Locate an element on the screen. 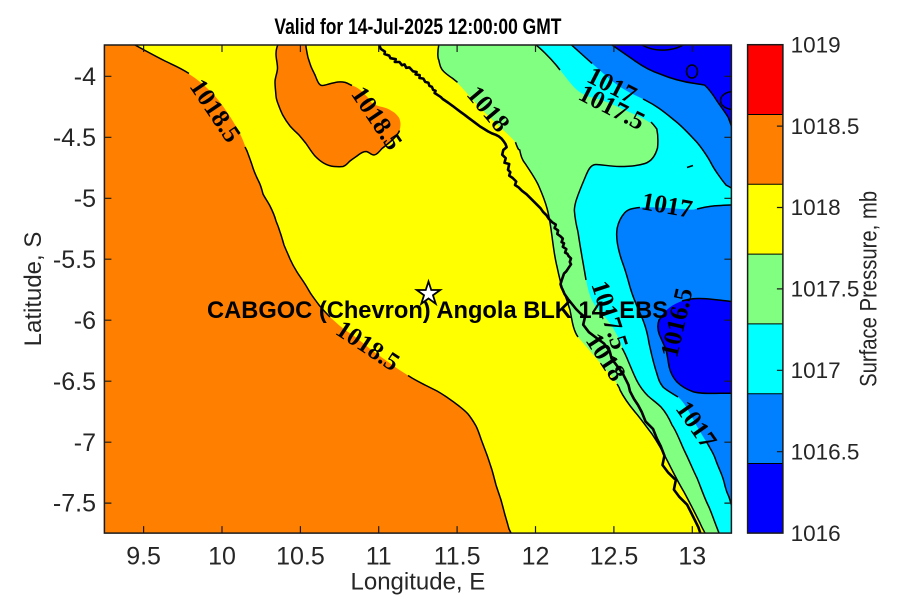 Image resolution: width=900 pixels, height=600 pixels. svg-text: -5 is located at coordinates (85, 199).